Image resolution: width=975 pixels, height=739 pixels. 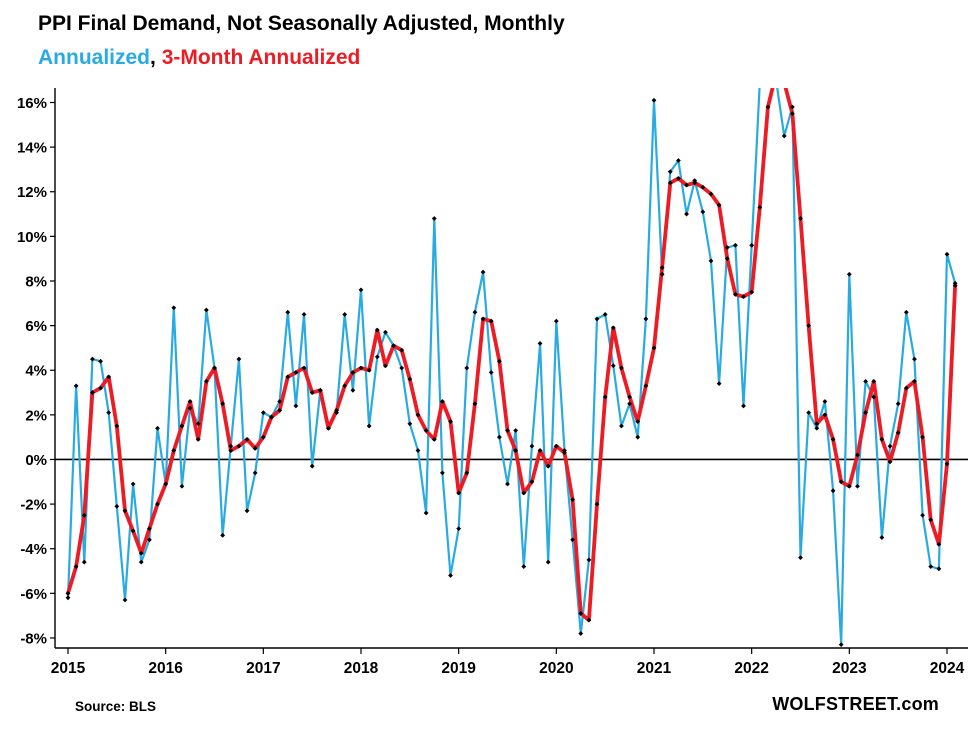 What do you see at coordinates (68, 668) in the screenshot?
I see `x-tick-label: 2015` at bounding box center [68, 668].